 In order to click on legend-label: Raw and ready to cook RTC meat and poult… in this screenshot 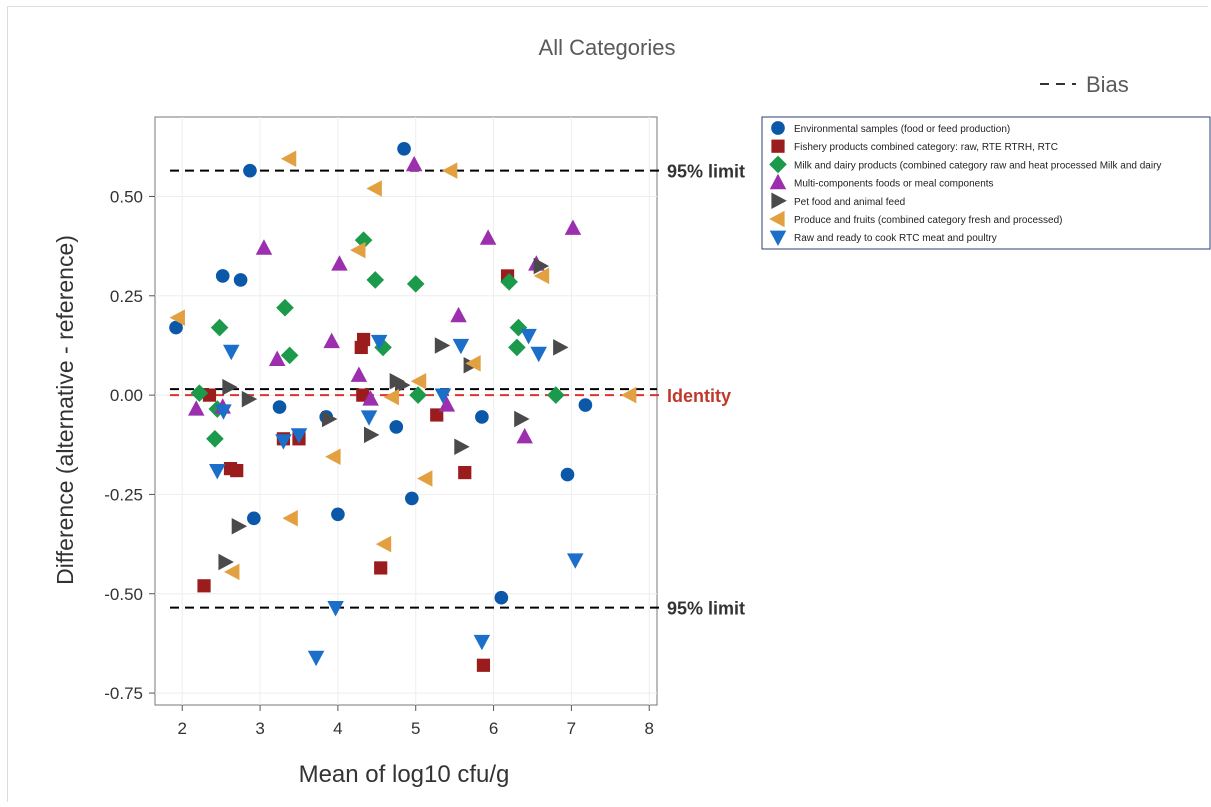, I will do `click(895, 238)`.